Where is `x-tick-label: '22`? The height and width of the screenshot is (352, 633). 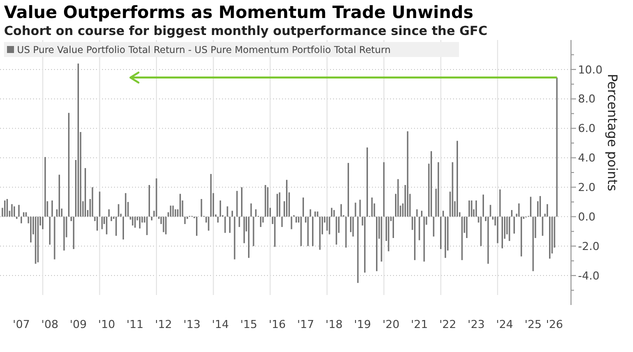 x-tick-label: '22 is located at coordinates (447, 324).